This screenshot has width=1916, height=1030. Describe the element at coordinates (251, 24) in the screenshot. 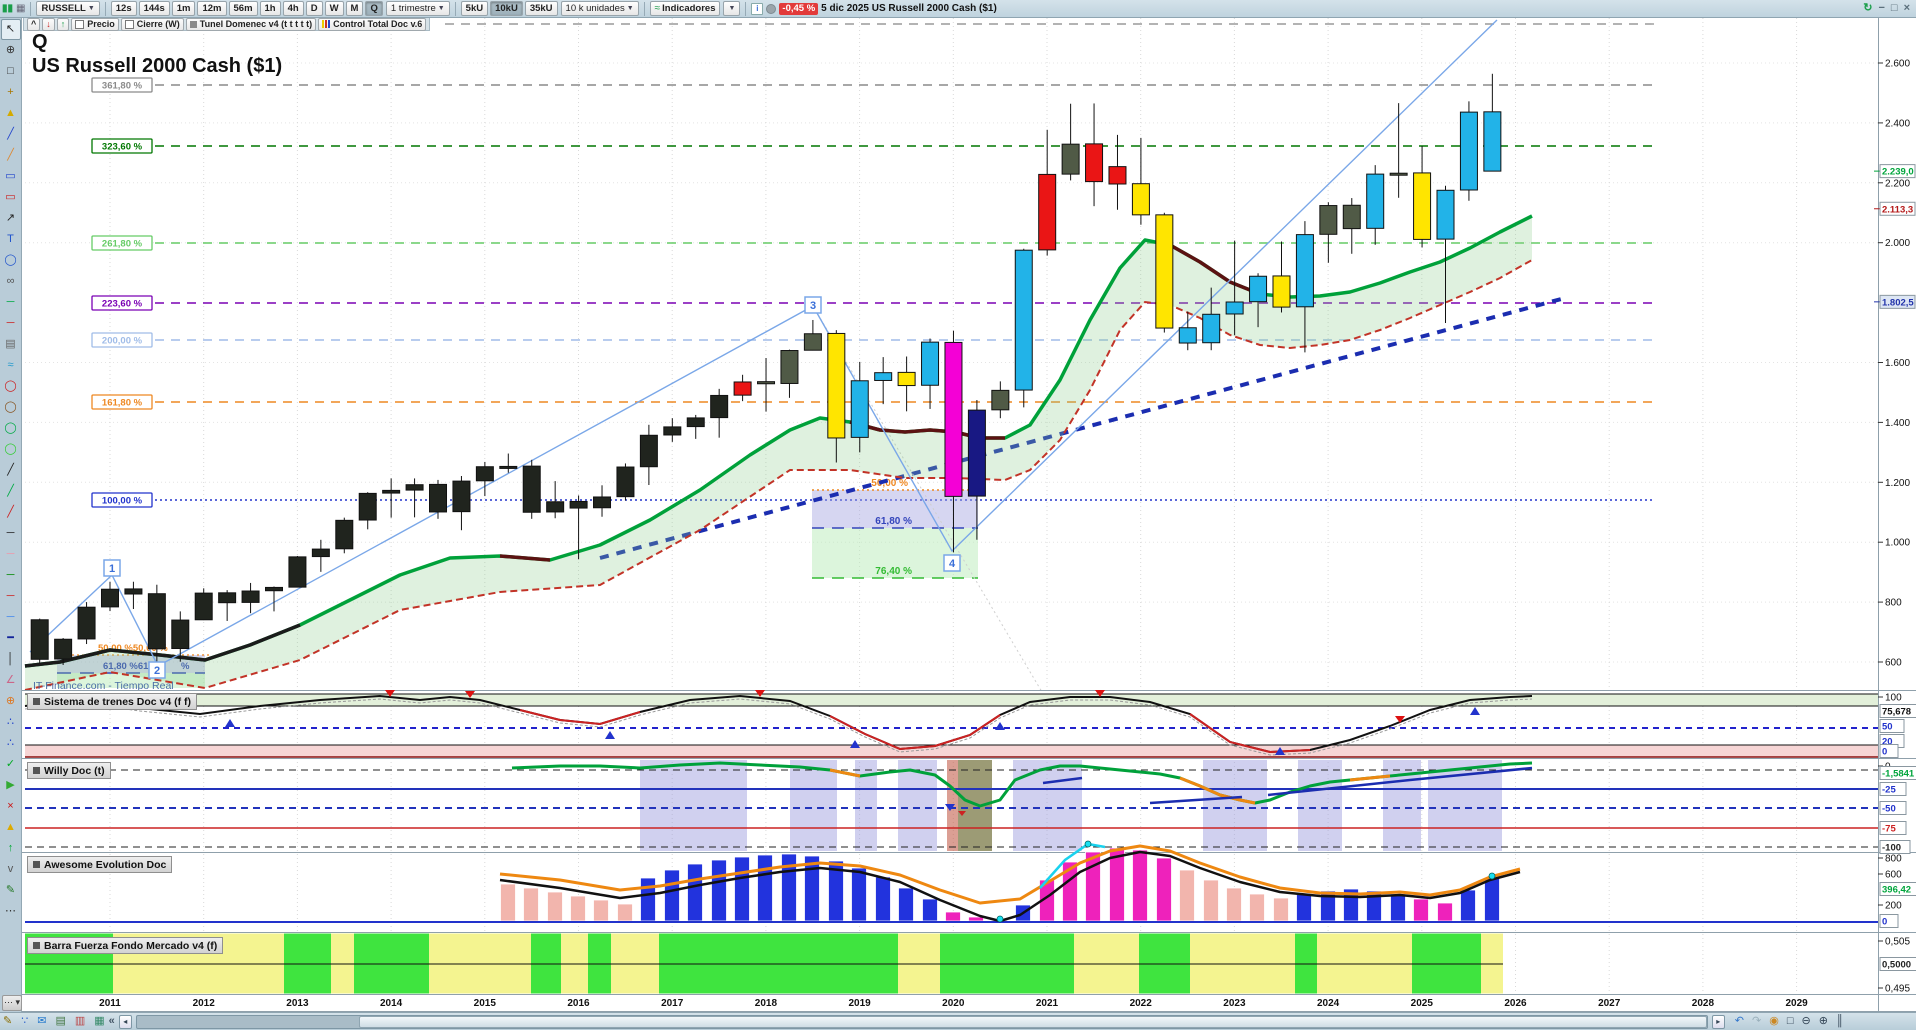

I see `legend-item-2: Tunel Domenec v4 (t t t t t)` at that location.